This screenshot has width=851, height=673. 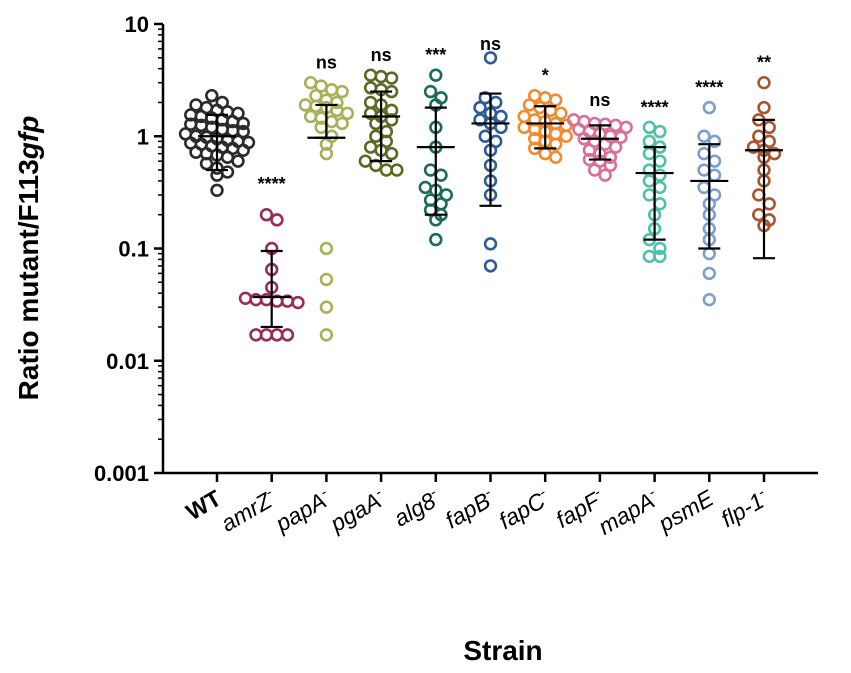 What do you see at coordinates (469, 509) in the screenshot?
I see `x-category-label: fapB-` at bounding box center [469, 509].